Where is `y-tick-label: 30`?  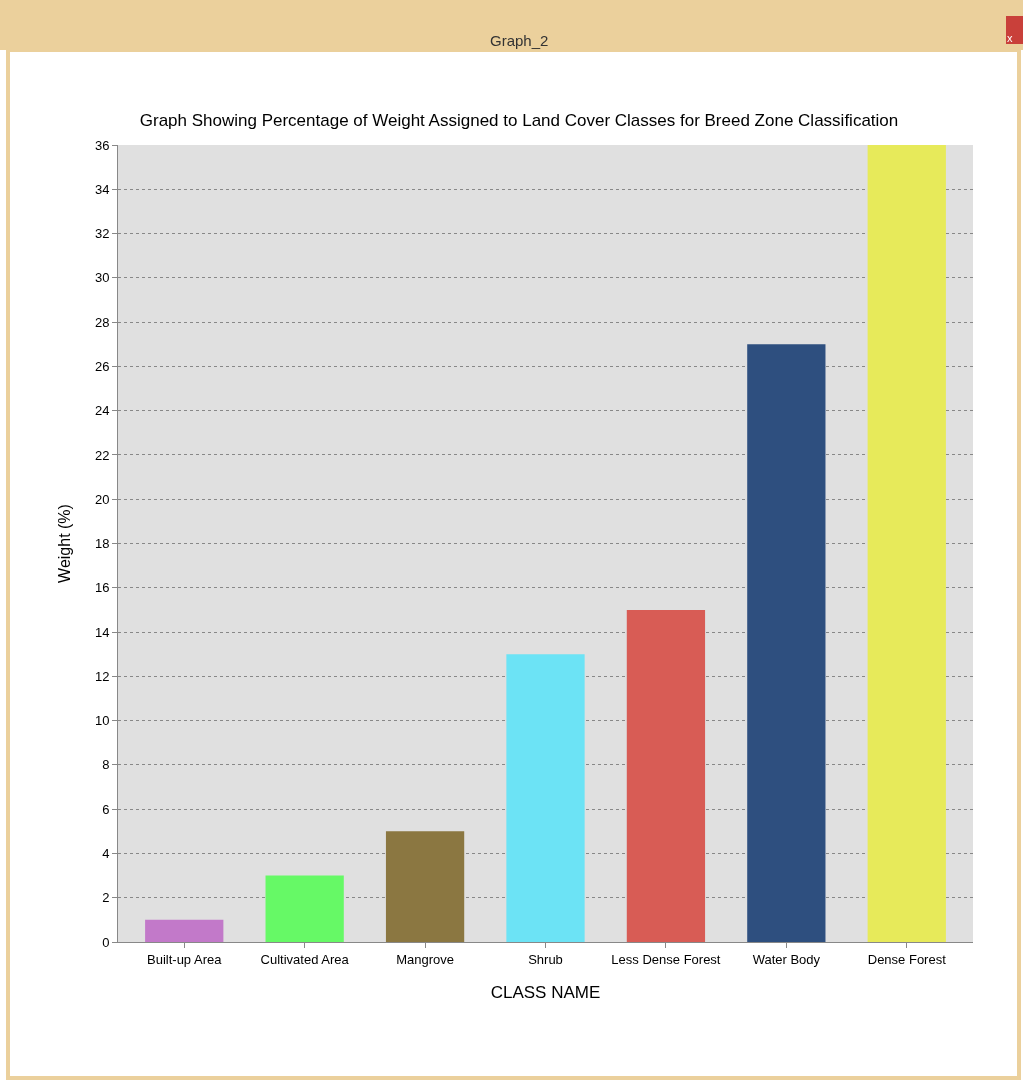
y-tick-label: 30 is located at coordinates (102, 278).